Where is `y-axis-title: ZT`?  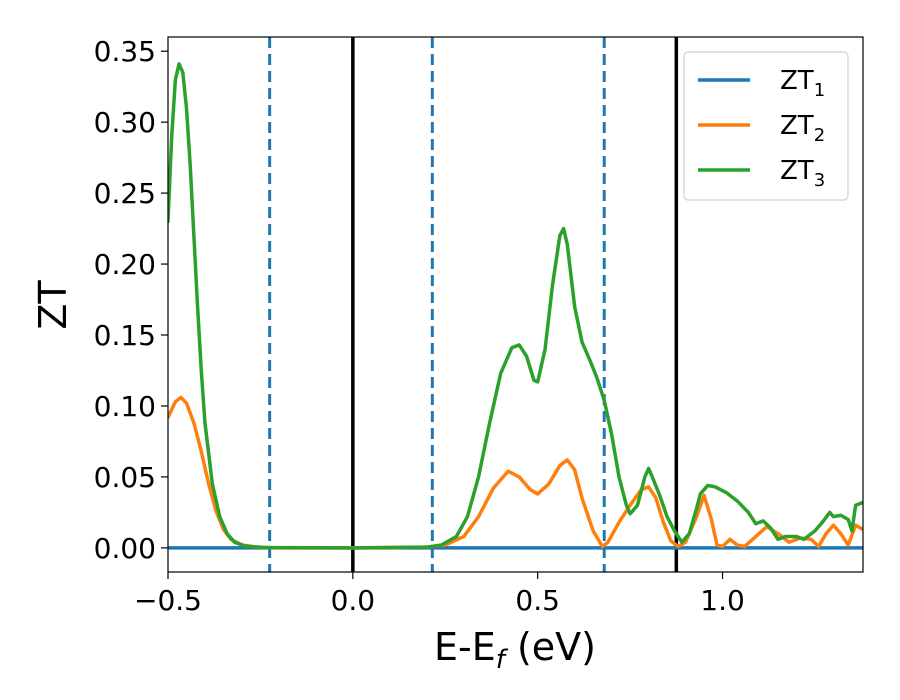
y-axis-title: ZT is located at coordinates (53, 305).